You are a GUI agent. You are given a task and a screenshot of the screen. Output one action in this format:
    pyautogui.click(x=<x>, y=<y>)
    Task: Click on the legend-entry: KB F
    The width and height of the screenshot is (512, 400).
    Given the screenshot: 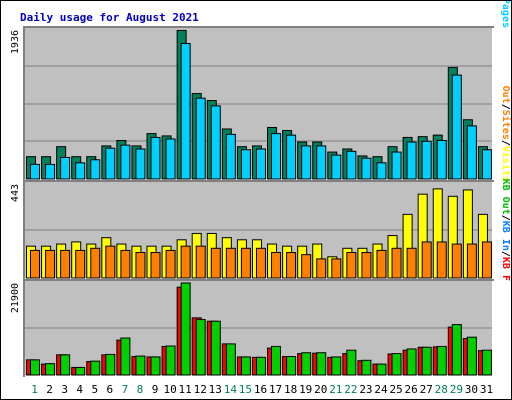 What is the action you would take?
    pyautogui.click(x=505, y=269)
    